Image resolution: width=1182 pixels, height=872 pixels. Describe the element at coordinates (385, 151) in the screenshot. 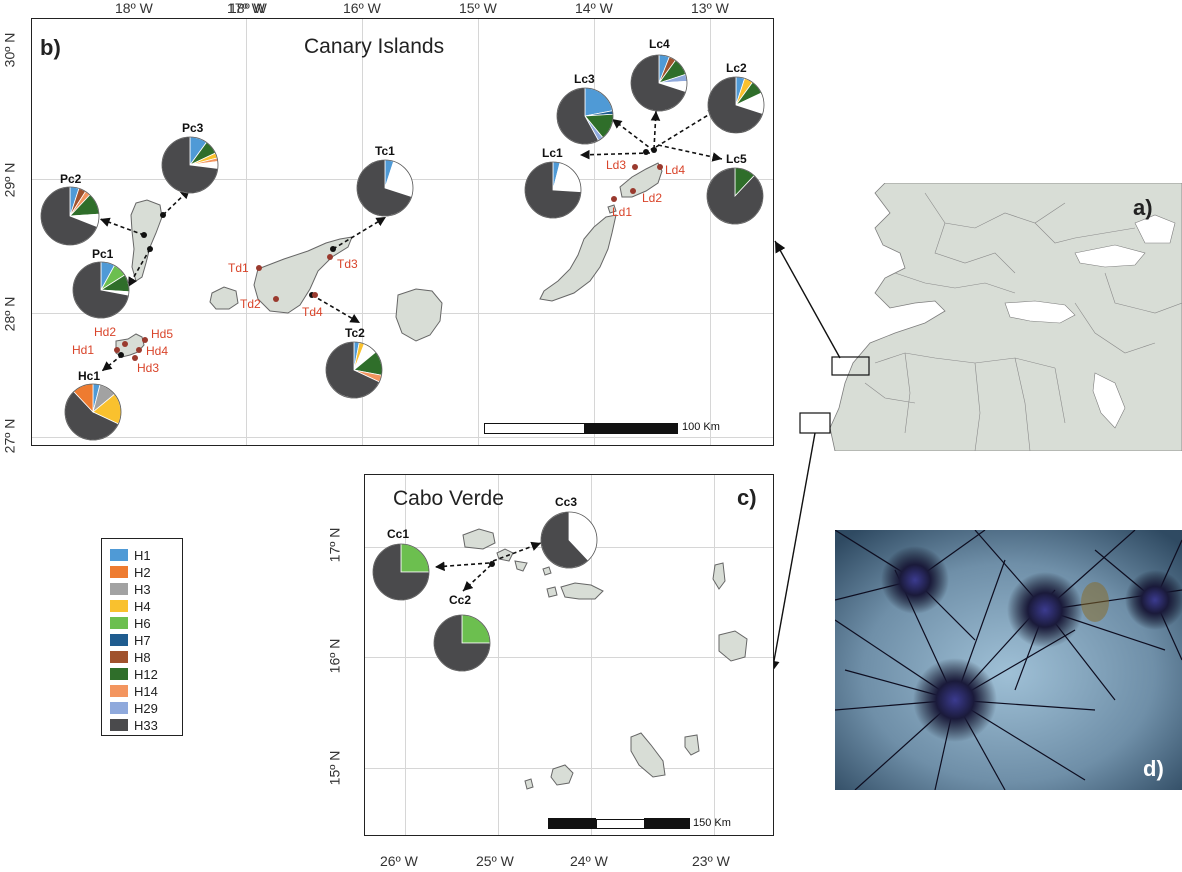

I see `pie-label-tc1: Tc1` at that location.